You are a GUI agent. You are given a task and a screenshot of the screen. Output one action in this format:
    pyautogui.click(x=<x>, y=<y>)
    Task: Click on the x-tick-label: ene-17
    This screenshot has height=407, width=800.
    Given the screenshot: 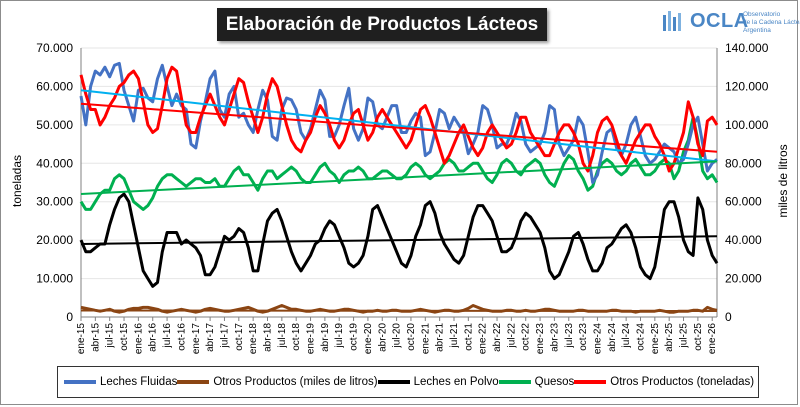 What is the action you would take?
    pyautogui.click(x=196, y=339)
    